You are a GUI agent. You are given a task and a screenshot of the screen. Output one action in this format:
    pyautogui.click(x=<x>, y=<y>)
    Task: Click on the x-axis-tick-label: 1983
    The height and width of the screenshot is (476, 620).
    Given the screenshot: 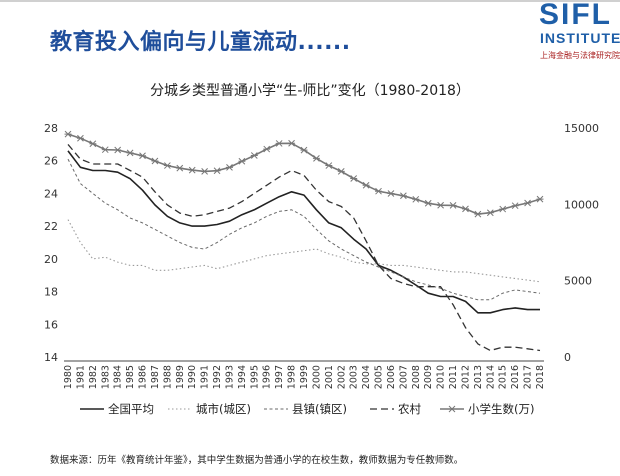 What is the action you would take?
    pyautogui.click(x=105, y=377)
    